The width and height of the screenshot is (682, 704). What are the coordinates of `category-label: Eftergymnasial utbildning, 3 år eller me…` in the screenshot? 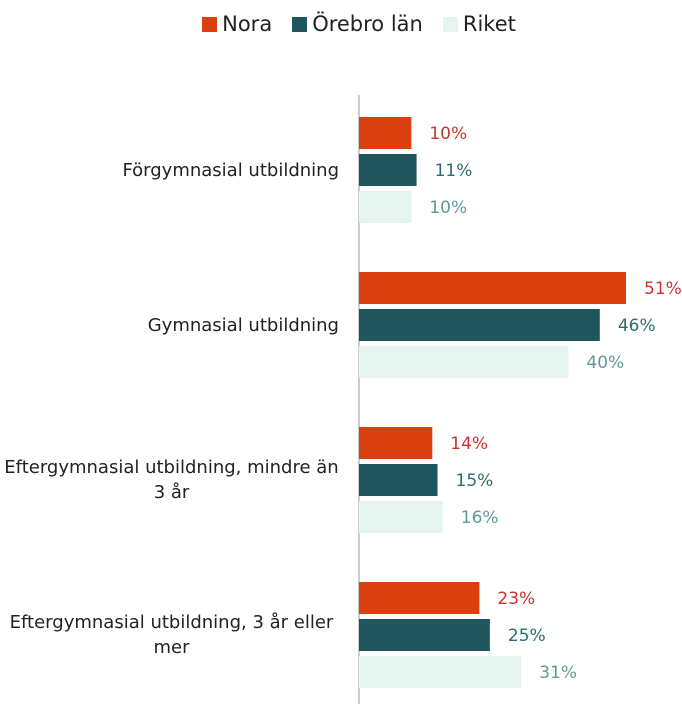 It's located at (171, 635).